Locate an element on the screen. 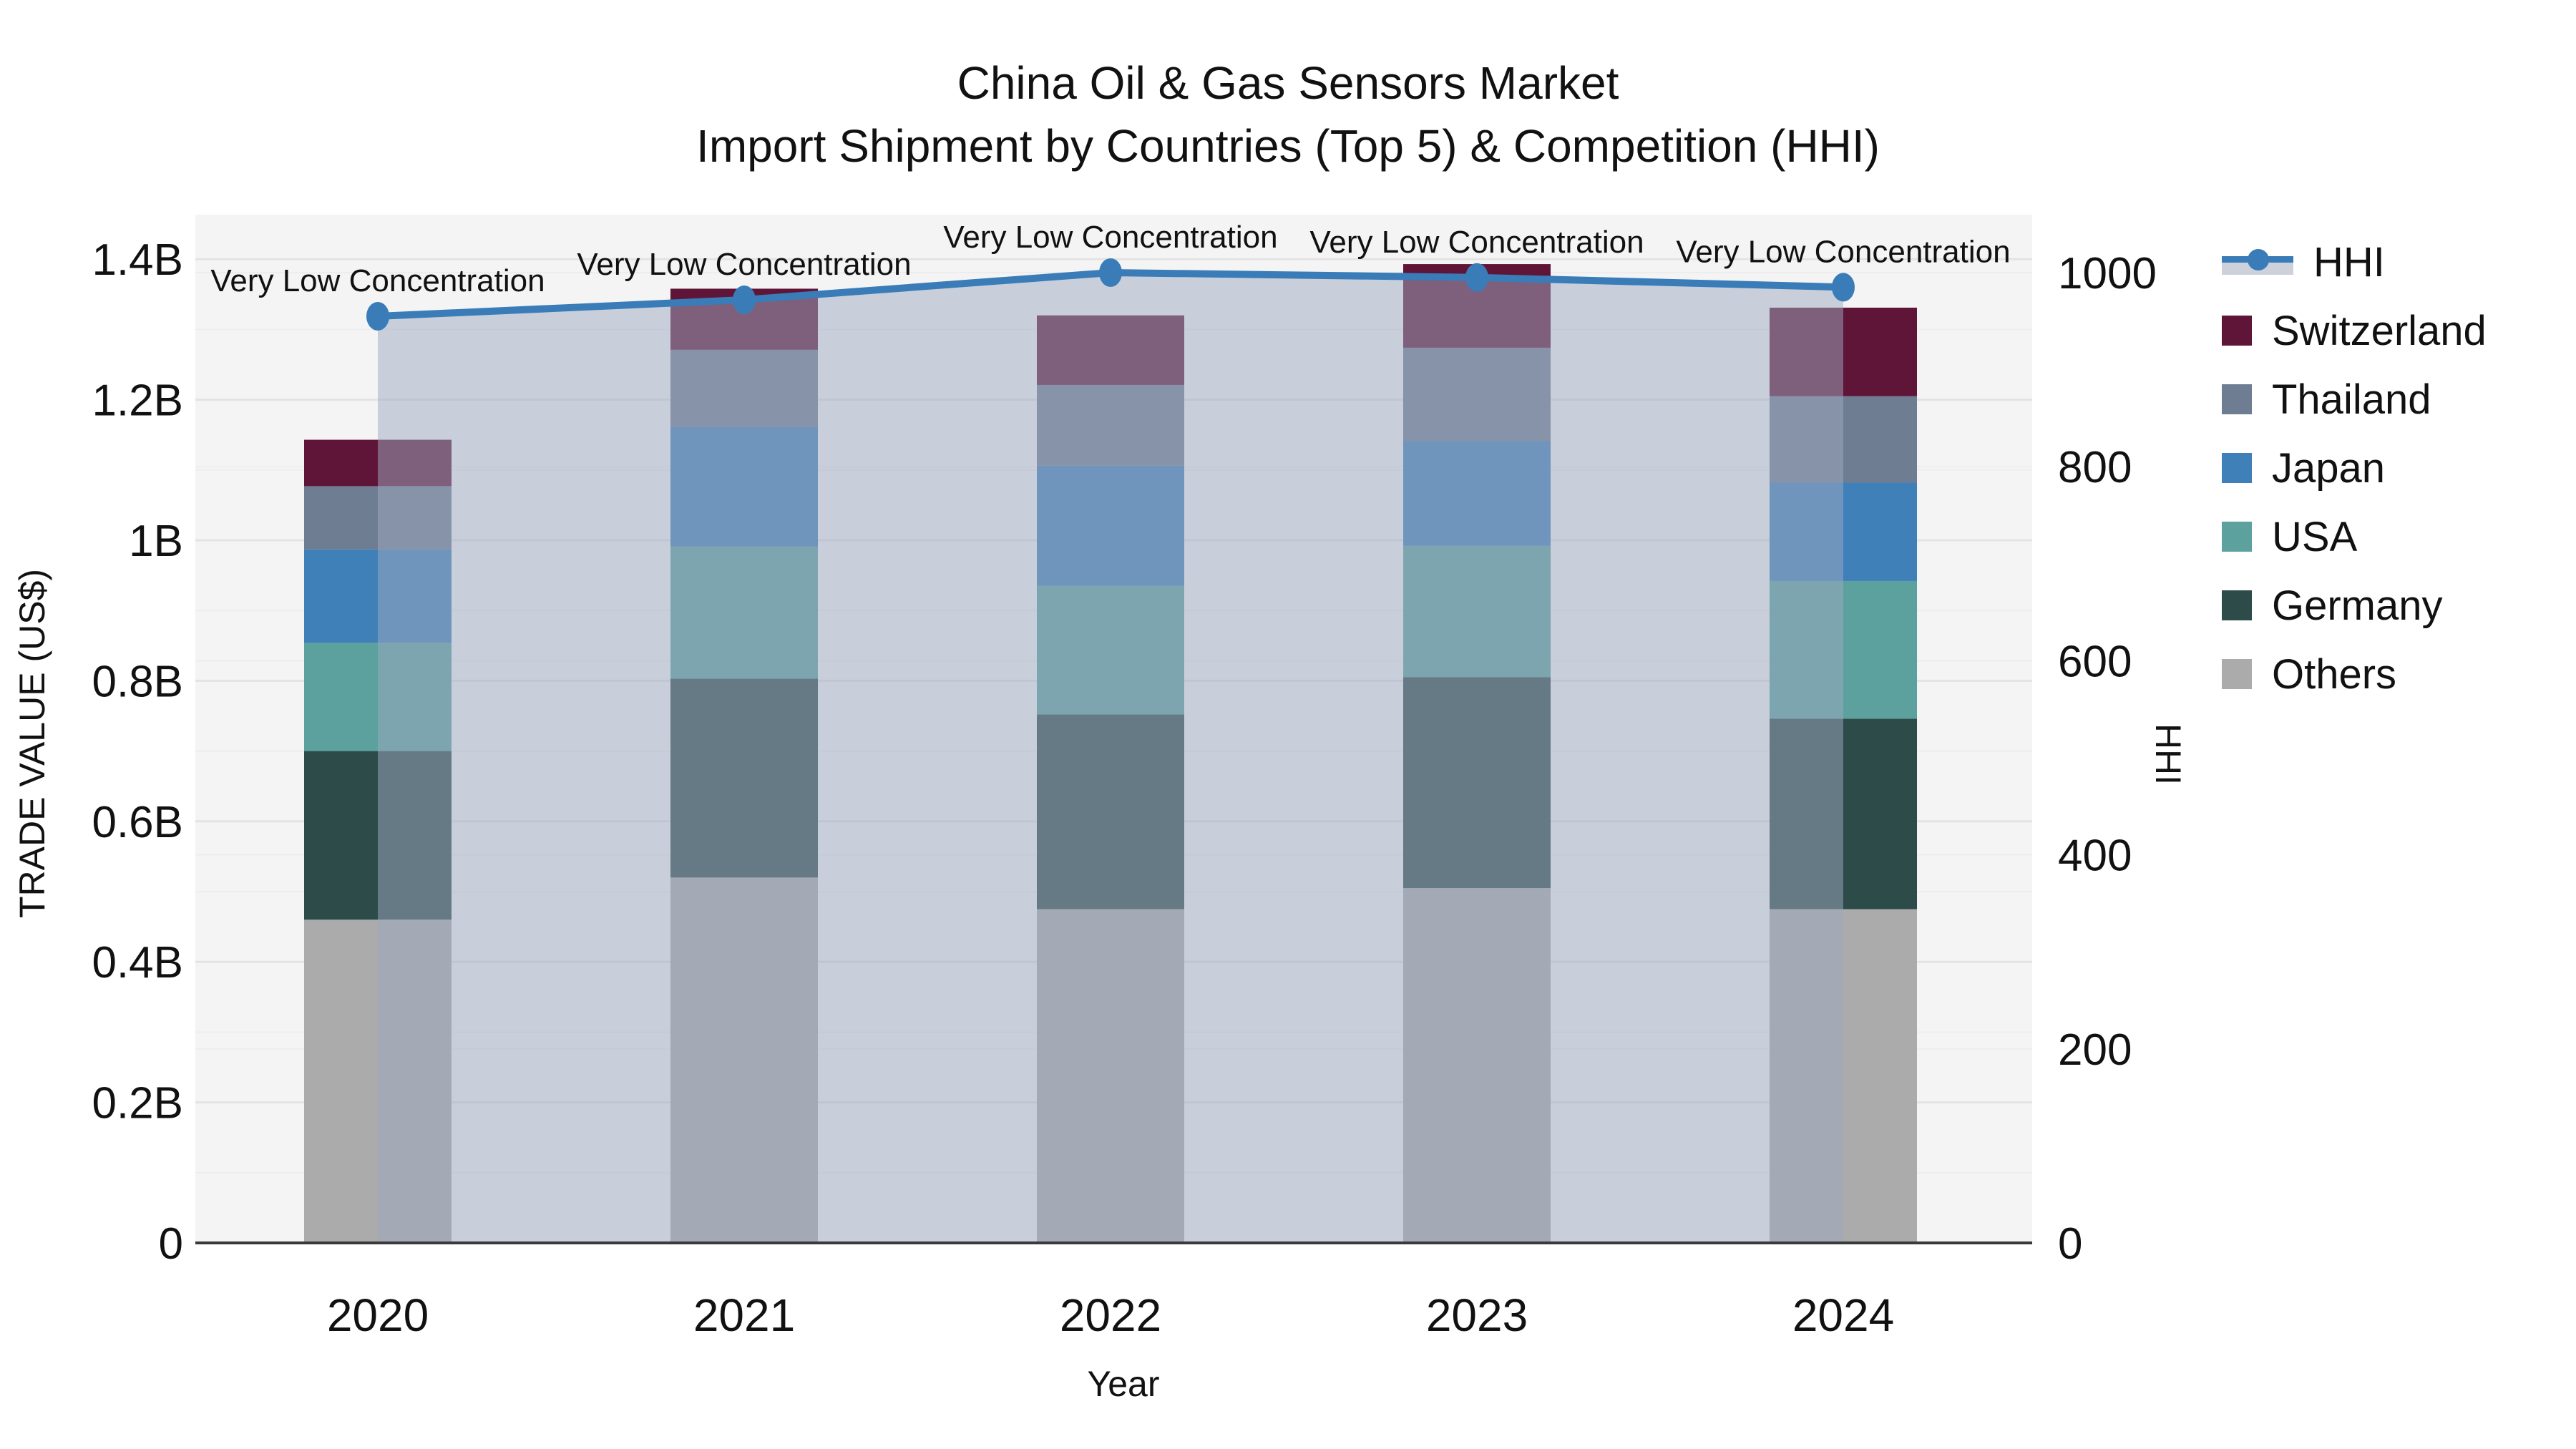 This screenshot has height=1449, width=2576. y-left-tick-label: 1.2B is located at coordinates (137, 401).